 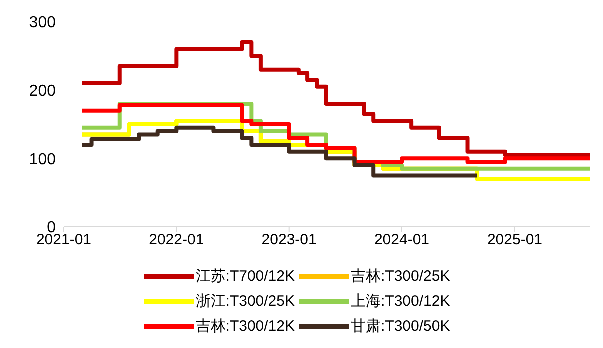 What do you see at coordinates (515, 240) in the screenshot?
I see `x-tick-label: 2025-01` at bounding box center [515, 240].